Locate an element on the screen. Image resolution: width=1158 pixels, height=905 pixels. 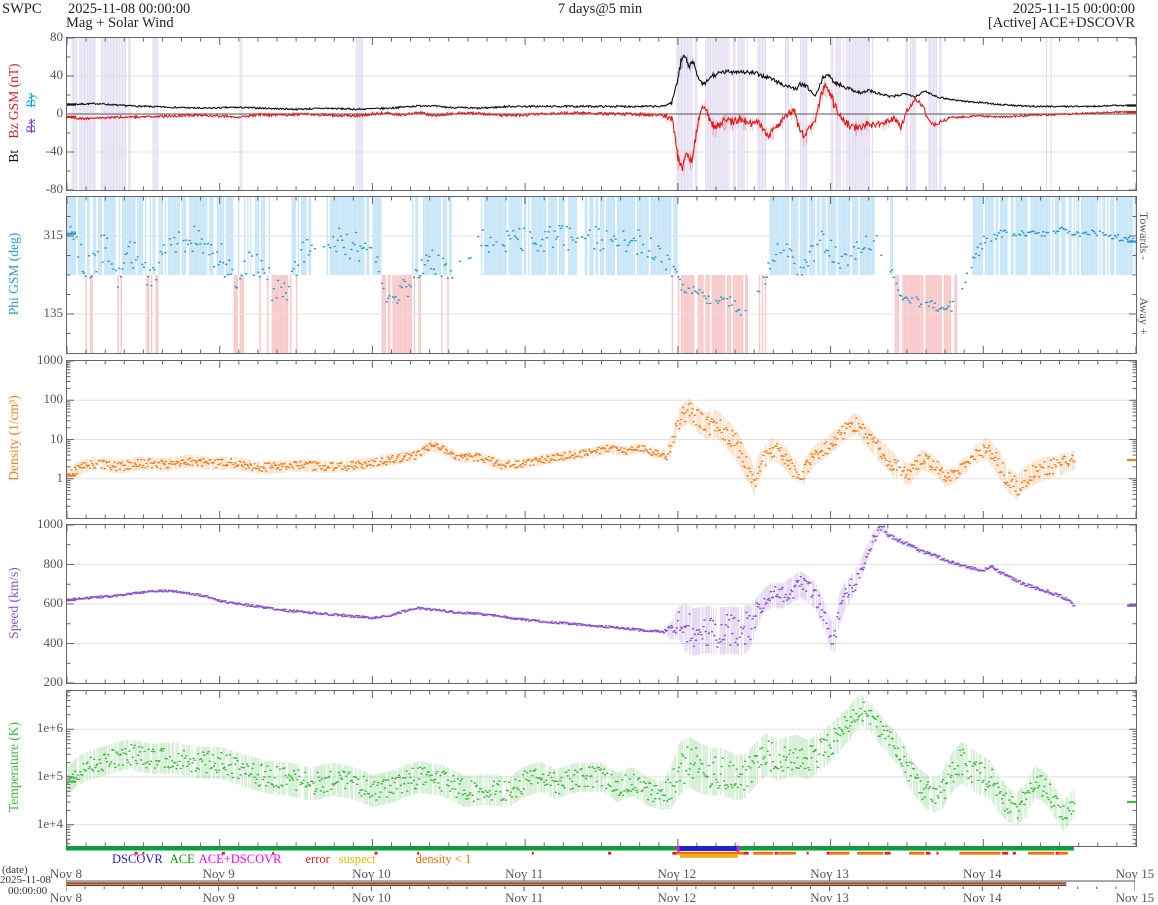
plot-end-time: 2025-11-15 00:00:00 is located at coordinates (1073, 9).